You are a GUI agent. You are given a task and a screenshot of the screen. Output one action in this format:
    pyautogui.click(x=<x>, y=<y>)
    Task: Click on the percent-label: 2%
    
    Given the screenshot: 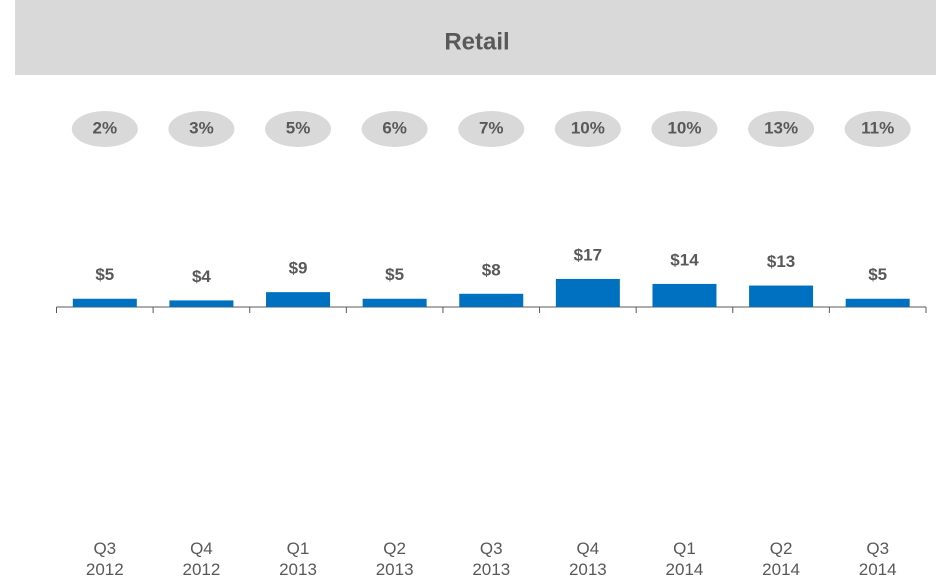 What is the action you would take?
    pyautogui.click(x=105, y=127)
    